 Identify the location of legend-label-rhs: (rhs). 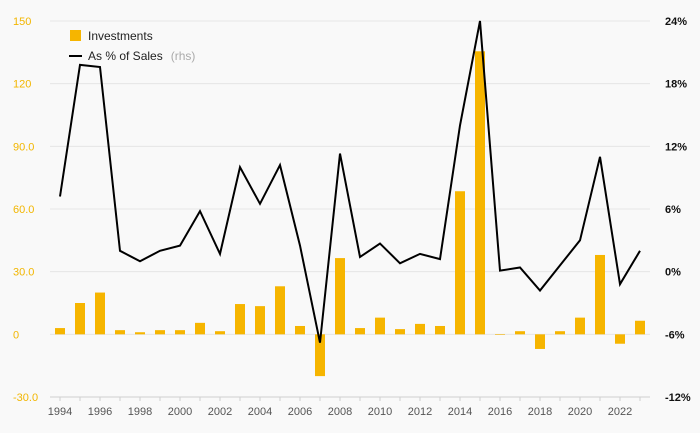
(183, 56).